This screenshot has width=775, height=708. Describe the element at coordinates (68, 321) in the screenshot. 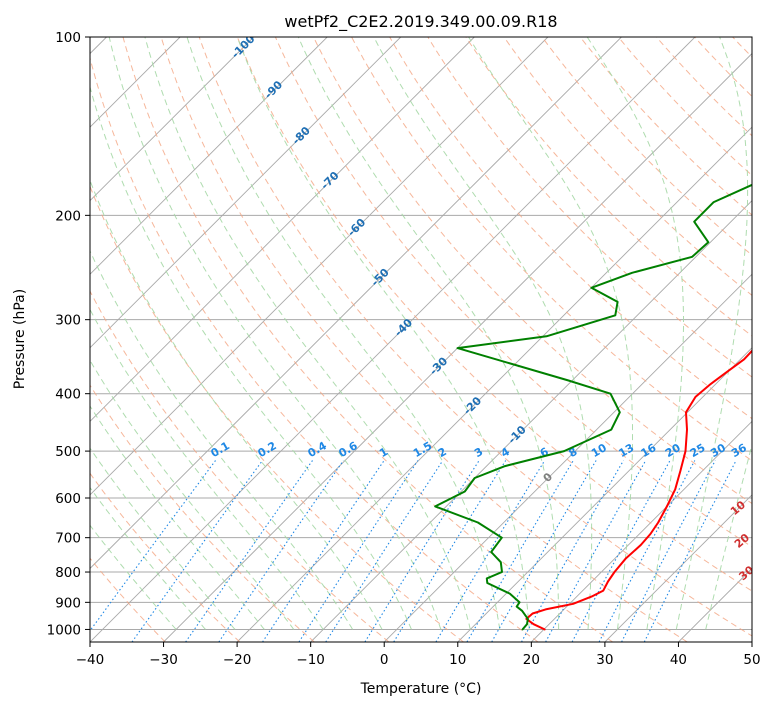

I see `y-tick-label: 300` at that location.